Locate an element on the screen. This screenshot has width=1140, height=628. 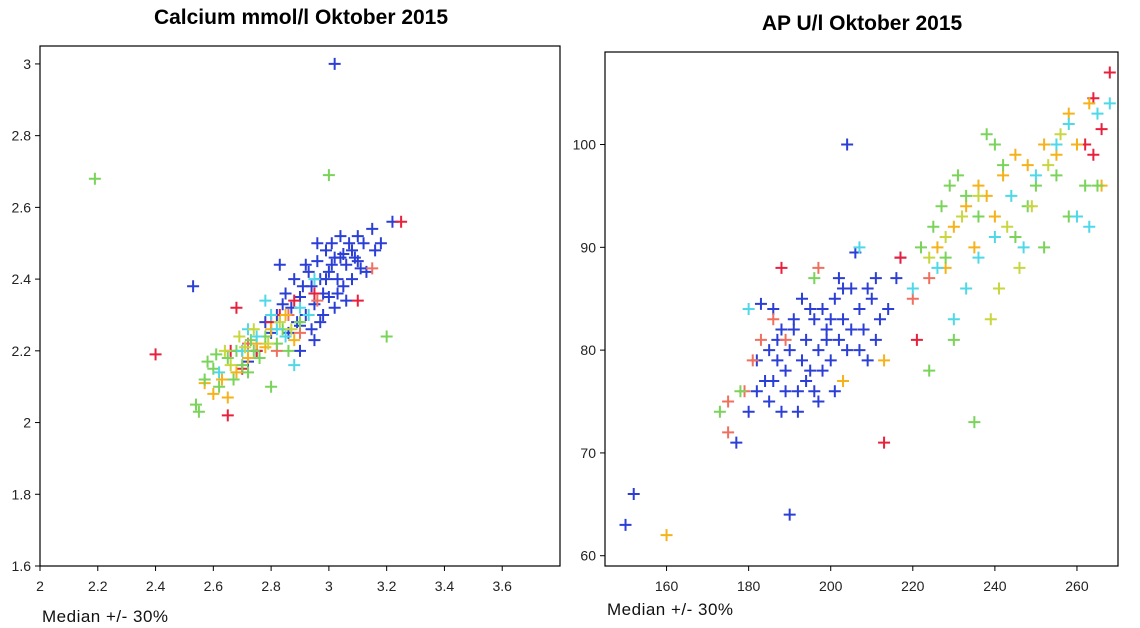
x-axis: 2 2.2 2.4 2.6 2.8 3 3.2 3.4 3.6 is located at coordinates (274, 580).